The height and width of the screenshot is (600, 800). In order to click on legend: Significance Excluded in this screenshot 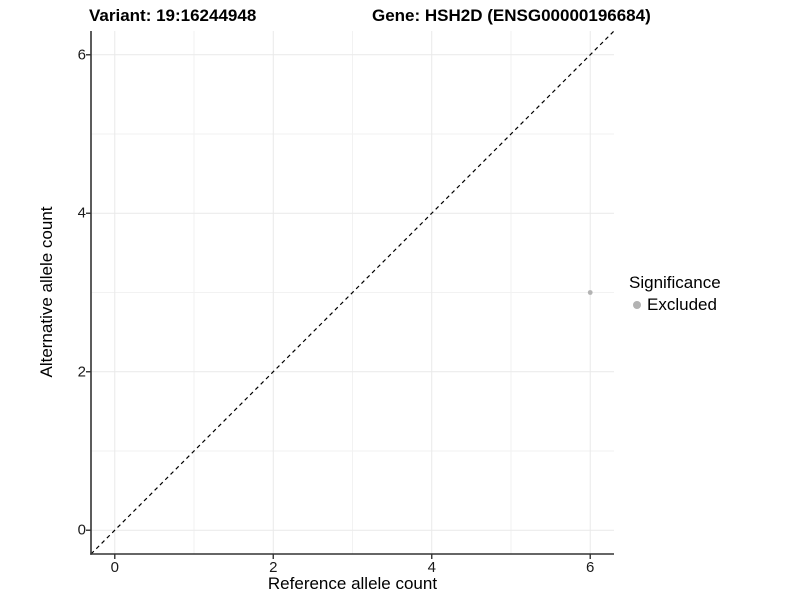, I will do `click(675, 294)`.